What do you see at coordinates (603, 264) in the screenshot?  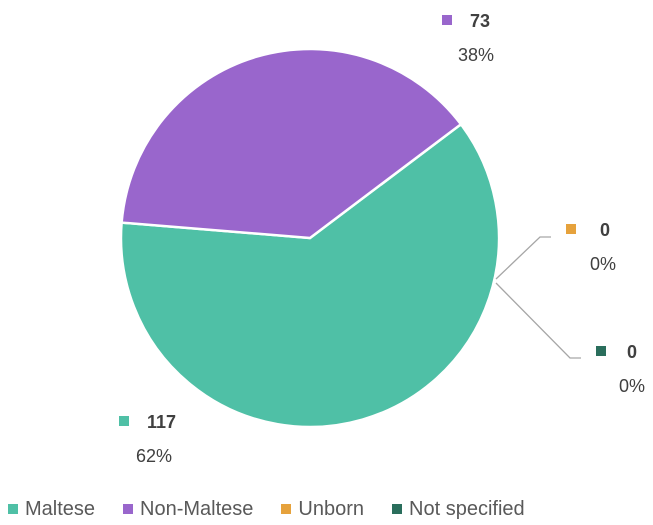 I see `data-label-unborn-percent: 0%` at bounding box center [603, 264].